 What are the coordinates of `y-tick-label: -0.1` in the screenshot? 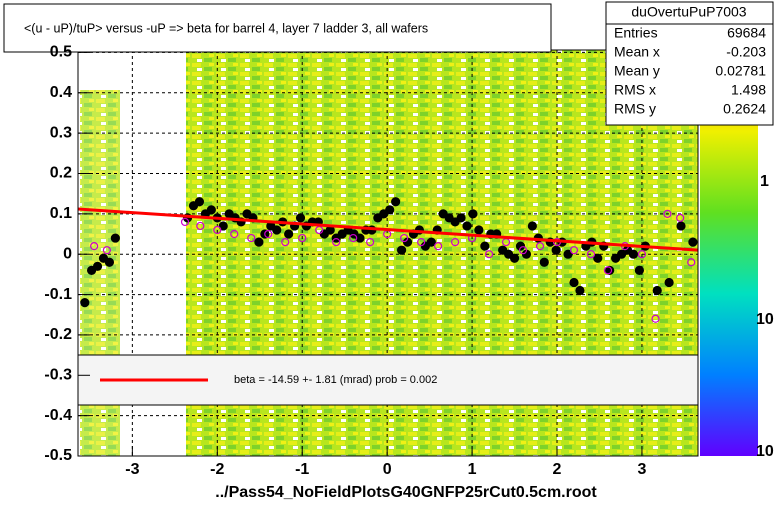 It's located at (58, 294).